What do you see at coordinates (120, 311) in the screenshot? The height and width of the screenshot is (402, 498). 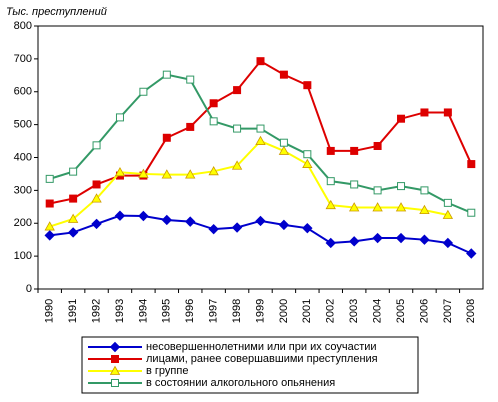 I see `x-tick-label: 1993` at bounding box center [120, 311].